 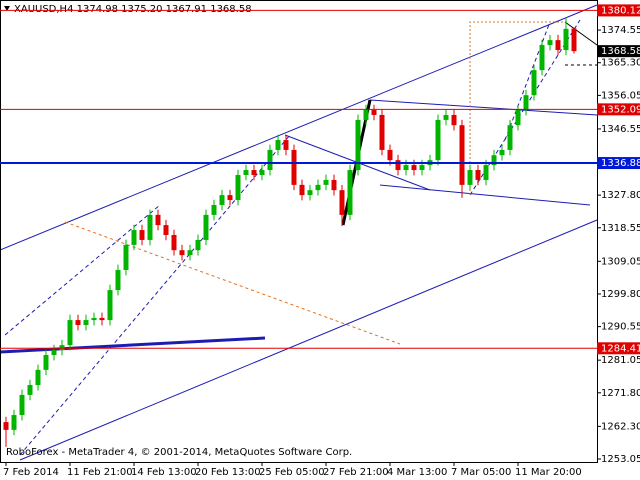 I want to click on y-tick-label: 1309.05, so click(x=620, y=261).